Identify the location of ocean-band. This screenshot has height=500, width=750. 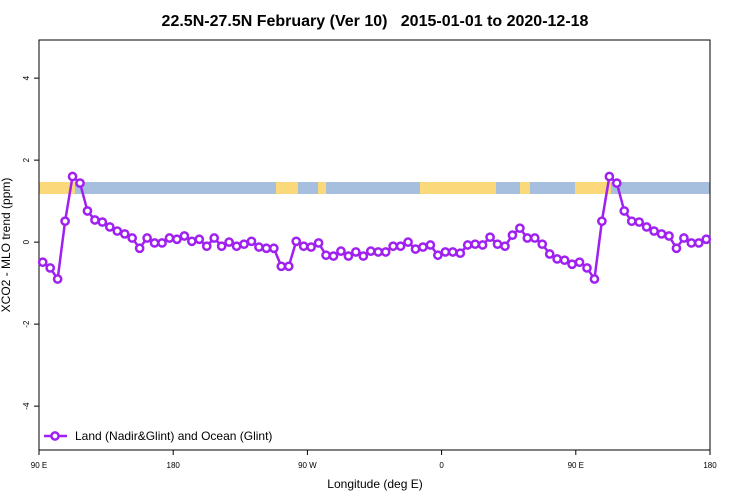
(374, 188).